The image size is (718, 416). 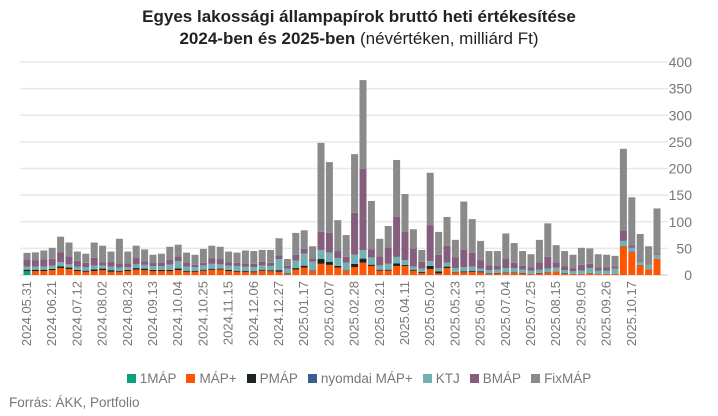 I want to click on legend-item: PMÁP, so click(x=272, y=378).